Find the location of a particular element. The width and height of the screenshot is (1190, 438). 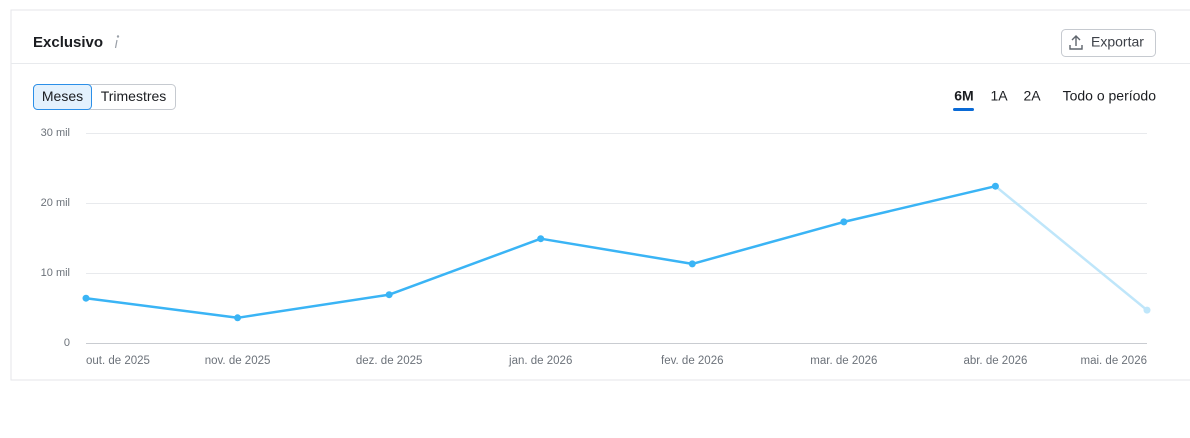

x-tick-label: dez. de 2025 is located at coordinates (389, 361).